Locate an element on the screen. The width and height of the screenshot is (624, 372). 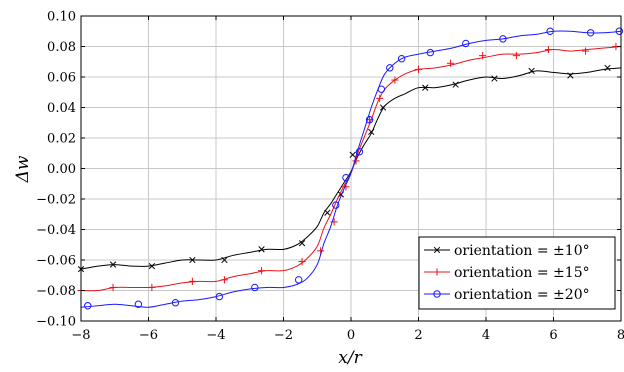
x-tick-label: −8 is located at coordinates (80, 335).